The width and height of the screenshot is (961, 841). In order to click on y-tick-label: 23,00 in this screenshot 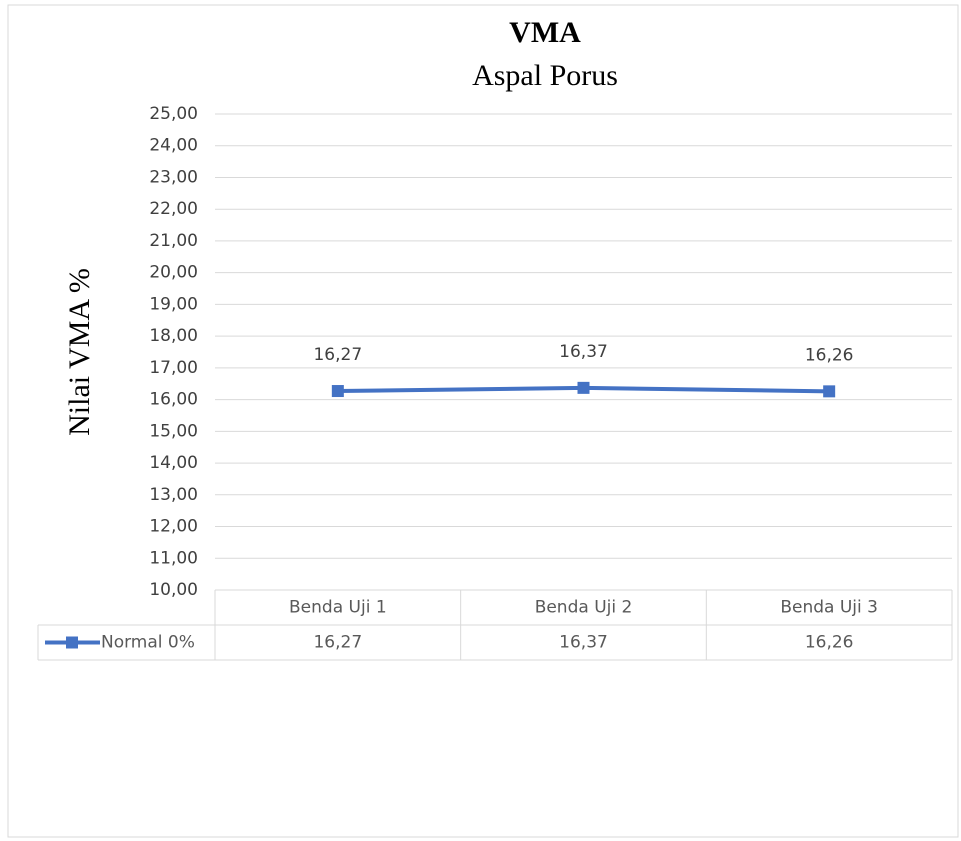, I will do `click(173, 177)`.